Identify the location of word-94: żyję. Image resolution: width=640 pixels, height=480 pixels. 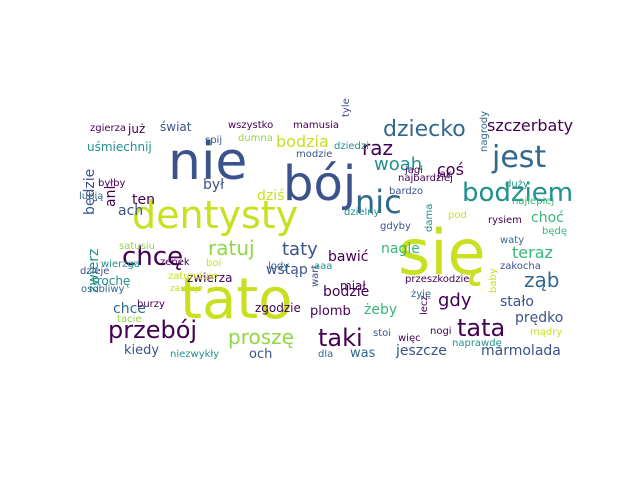
(421, 294).